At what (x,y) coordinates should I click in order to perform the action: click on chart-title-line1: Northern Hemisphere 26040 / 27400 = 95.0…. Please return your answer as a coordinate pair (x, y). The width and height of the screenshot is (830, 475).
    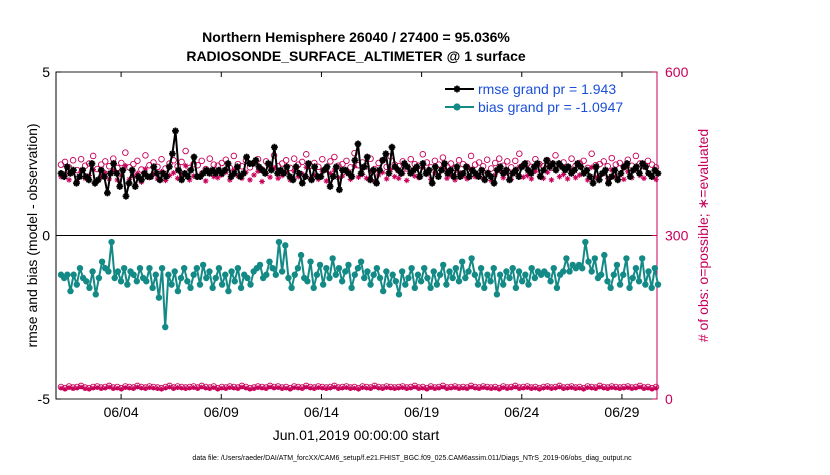
    Looking at the image, I should click on (356, 37).